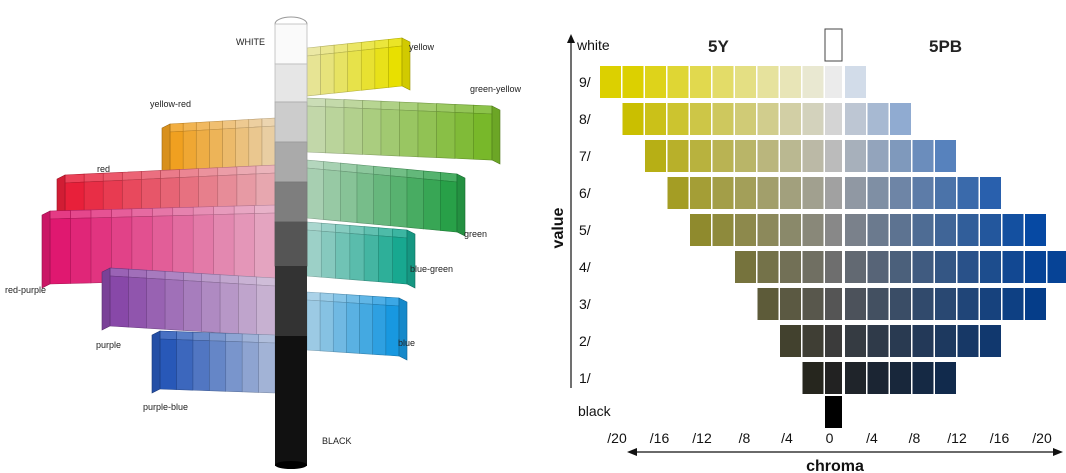 The width and height of the screenshot is (1066, 473). I want to click on black-chip, so click(833, 412).